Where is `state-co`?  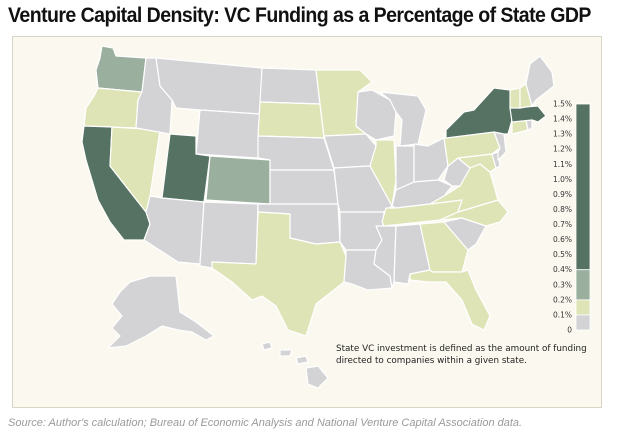
state-co is located at coordinates (238, 180).